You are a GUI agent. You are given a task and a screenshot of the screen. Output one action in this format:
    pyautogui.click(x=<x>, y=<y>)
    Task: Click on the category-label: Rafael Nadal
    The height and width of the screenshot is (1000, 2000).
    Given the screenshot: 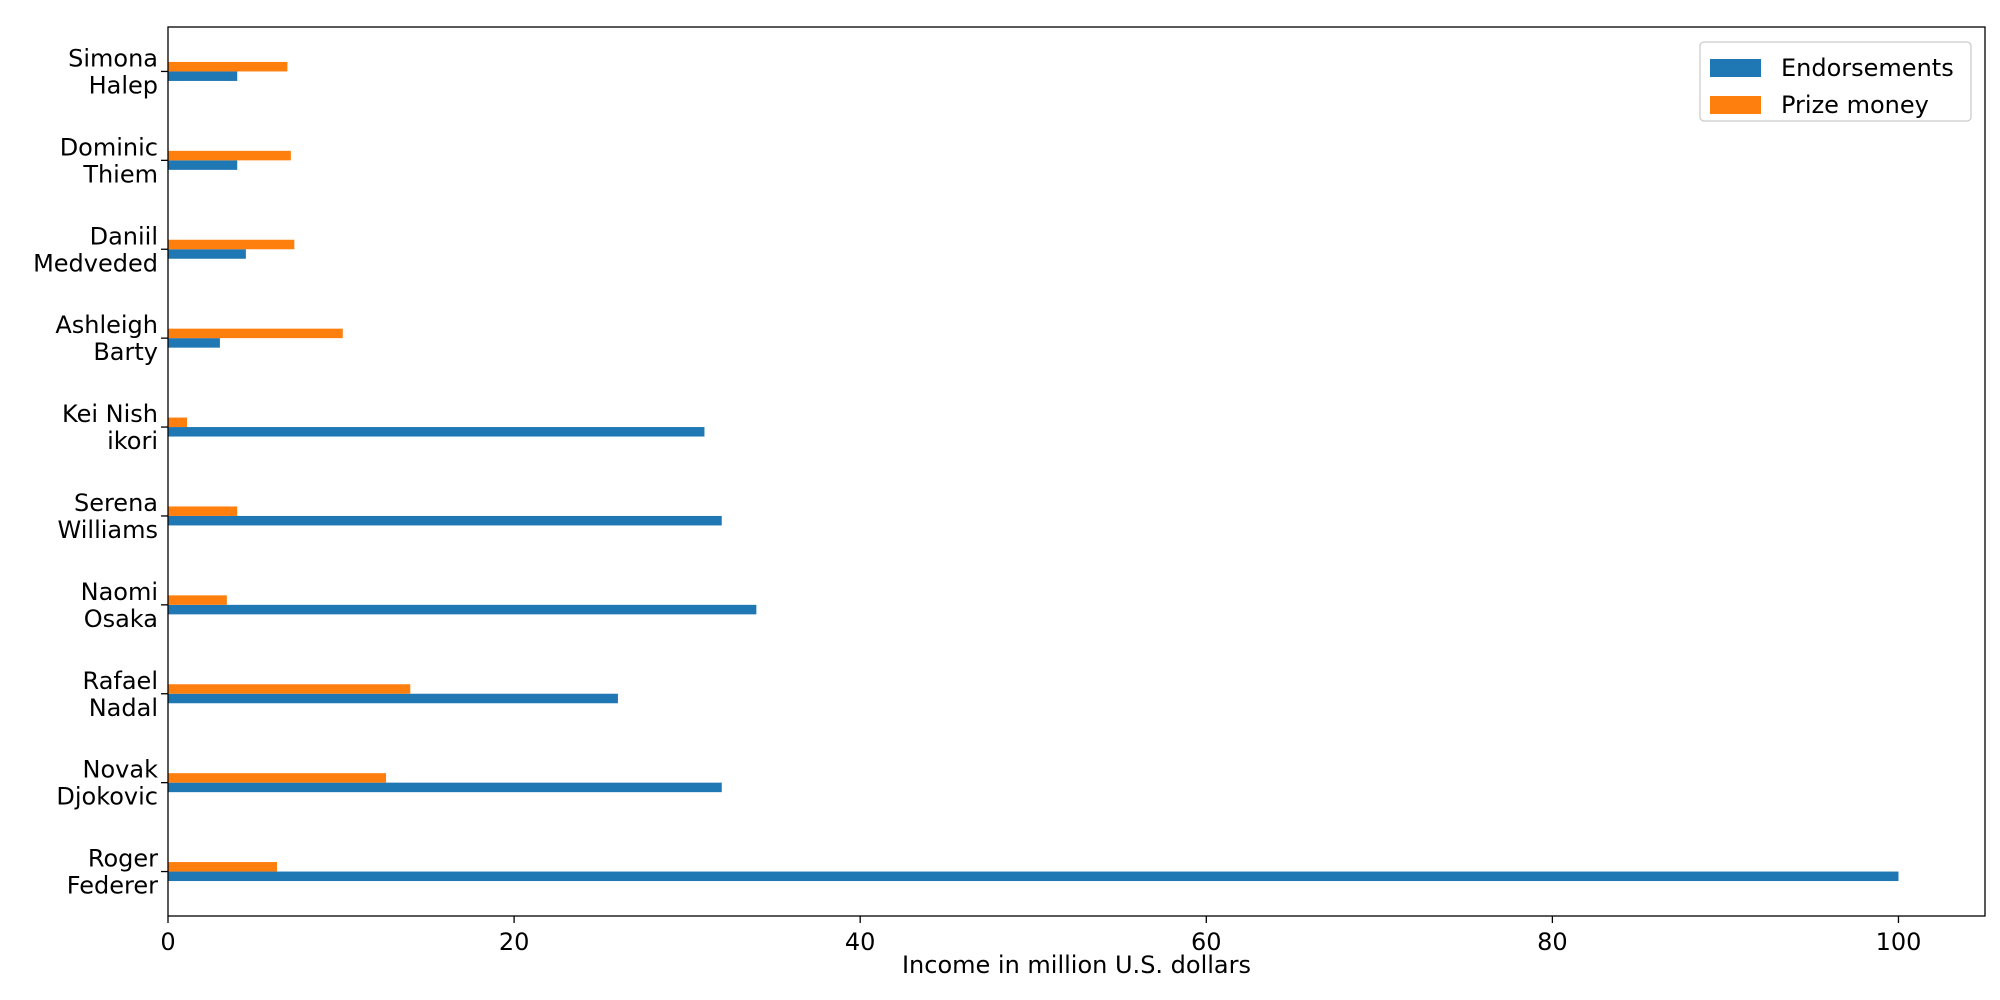 What is the action you would take?
    pyautogui.click(x=120, y=694)
    